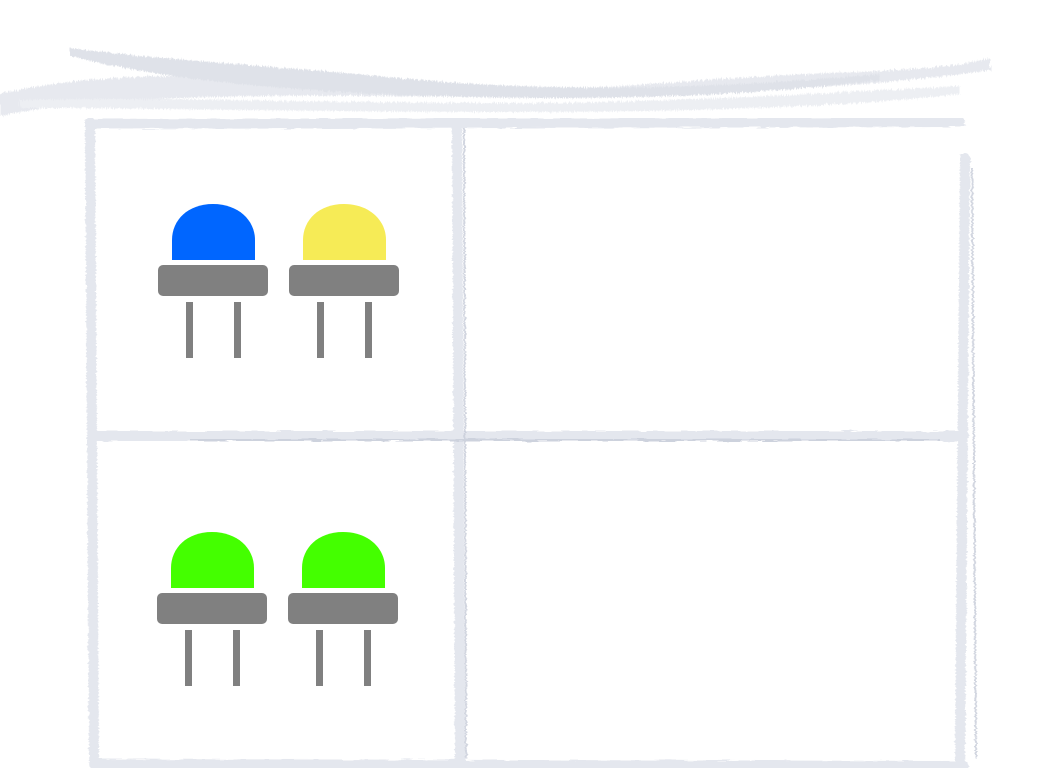 This screenshot has width=1054, height=774. What do you see at coordinates (368, 330) in the screenshot?
I see `led-yellow-leg-right` at bounding box center [368, 330].